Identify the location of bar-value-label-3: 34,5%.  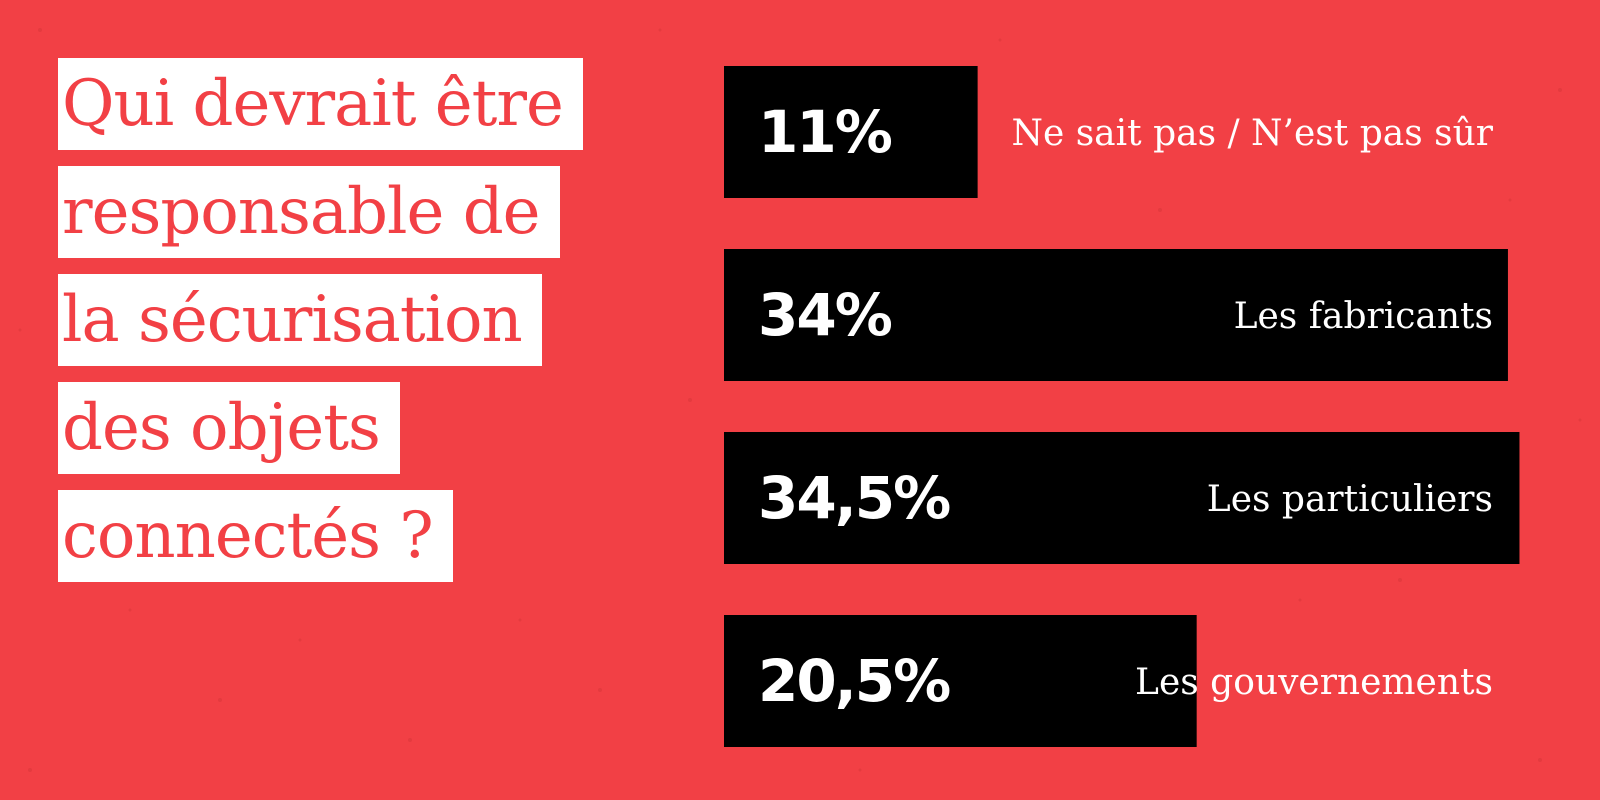
(854, 498).